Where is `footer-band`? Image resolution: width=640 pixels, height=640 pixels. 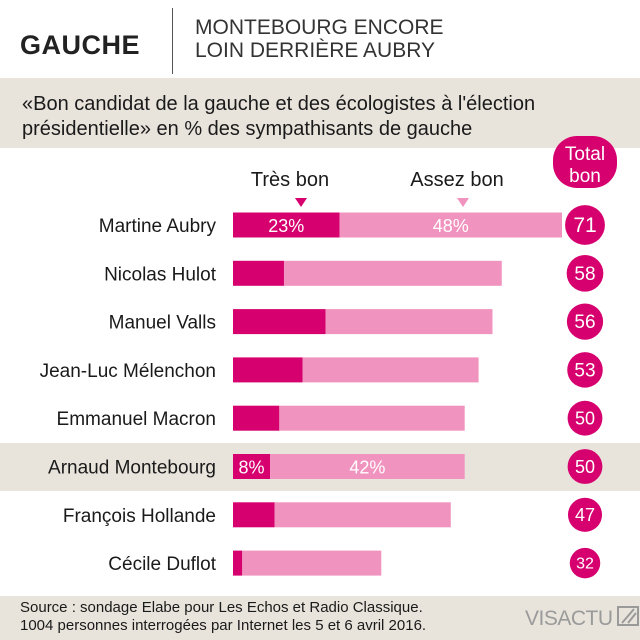
footer-band is located at coordinates (320, 618).